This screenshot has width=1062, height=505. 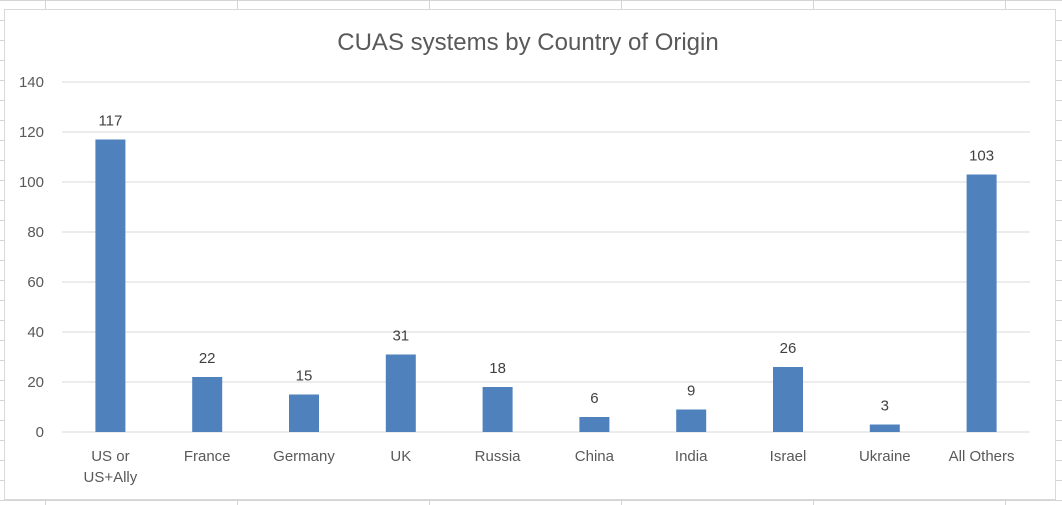 What do you see at coordinates (31, 257) in the screenshot?
I see `y-axis-labels: 0 20 40 60 80 100 120 140` at bounding box center [31, 257].